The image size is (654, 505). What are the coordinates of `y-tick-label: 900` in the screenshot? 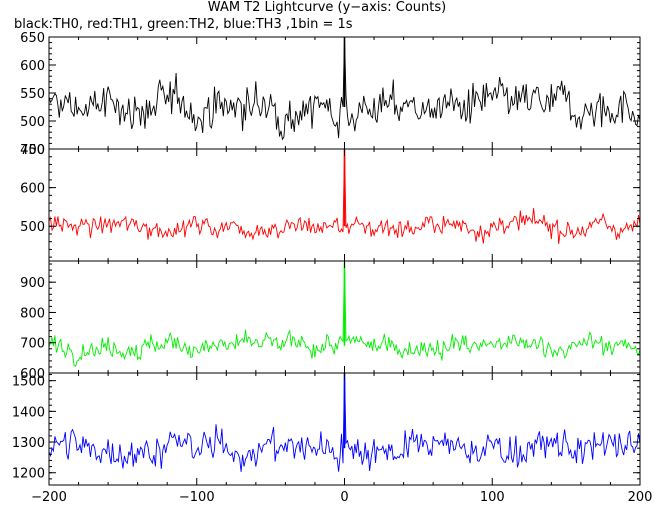 It's located at (32, 283).